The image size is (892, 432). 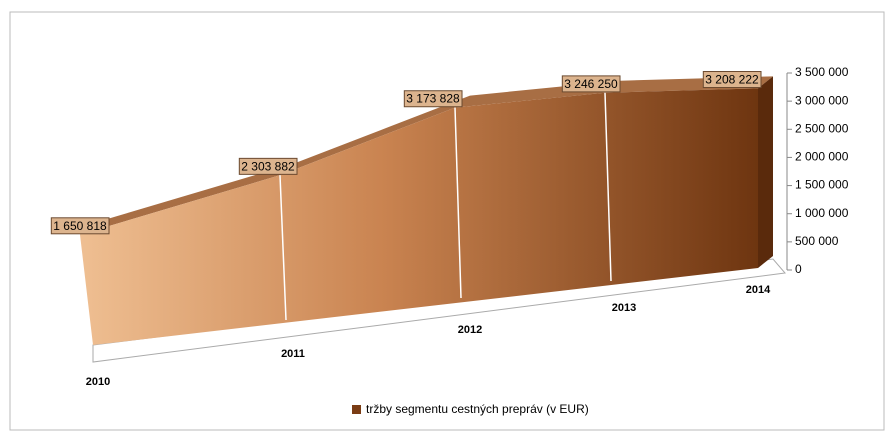 What do you see at coordinates (822, 185) in the screenshot?
I see `y-tick-label: 1 500 000` at bounding box center [822, 185].